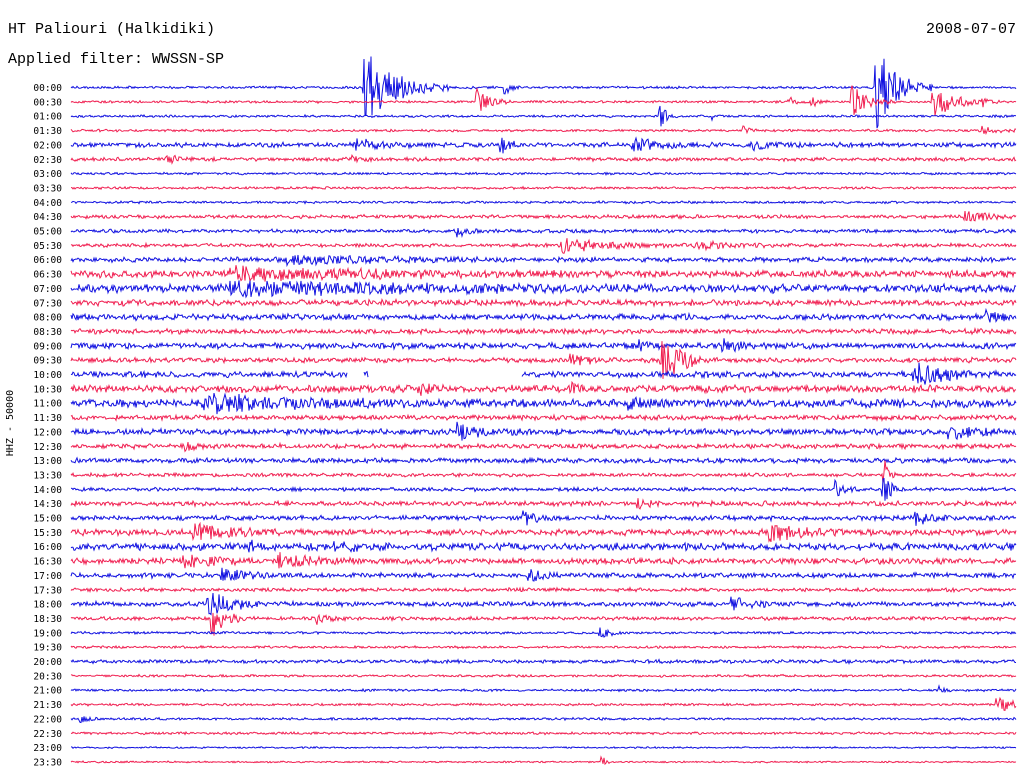 The width and height of the screenshot is (1024, 780). I want to click on time-tick-label: 10:00, so click(47, 375).